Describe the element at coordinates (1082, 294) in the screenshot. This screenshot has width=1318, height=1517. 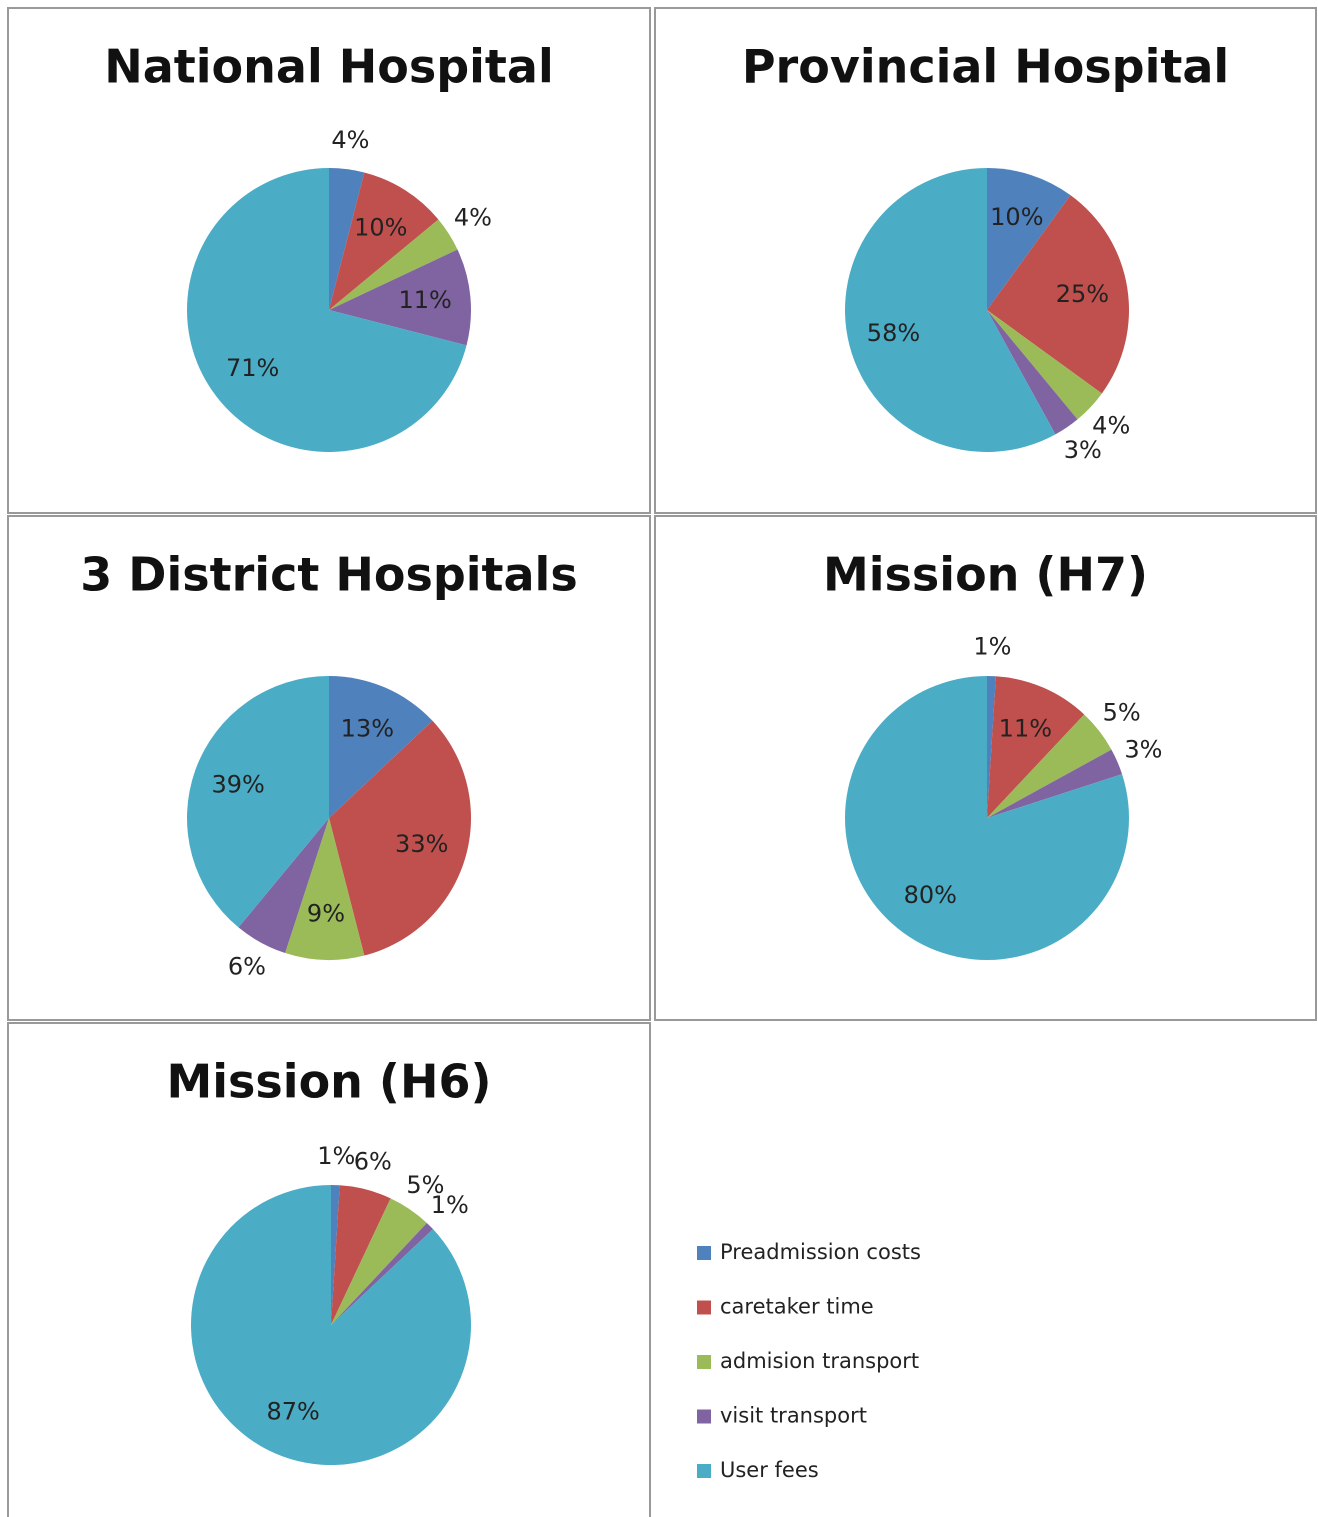
I see `data-label: 25%` at that location.